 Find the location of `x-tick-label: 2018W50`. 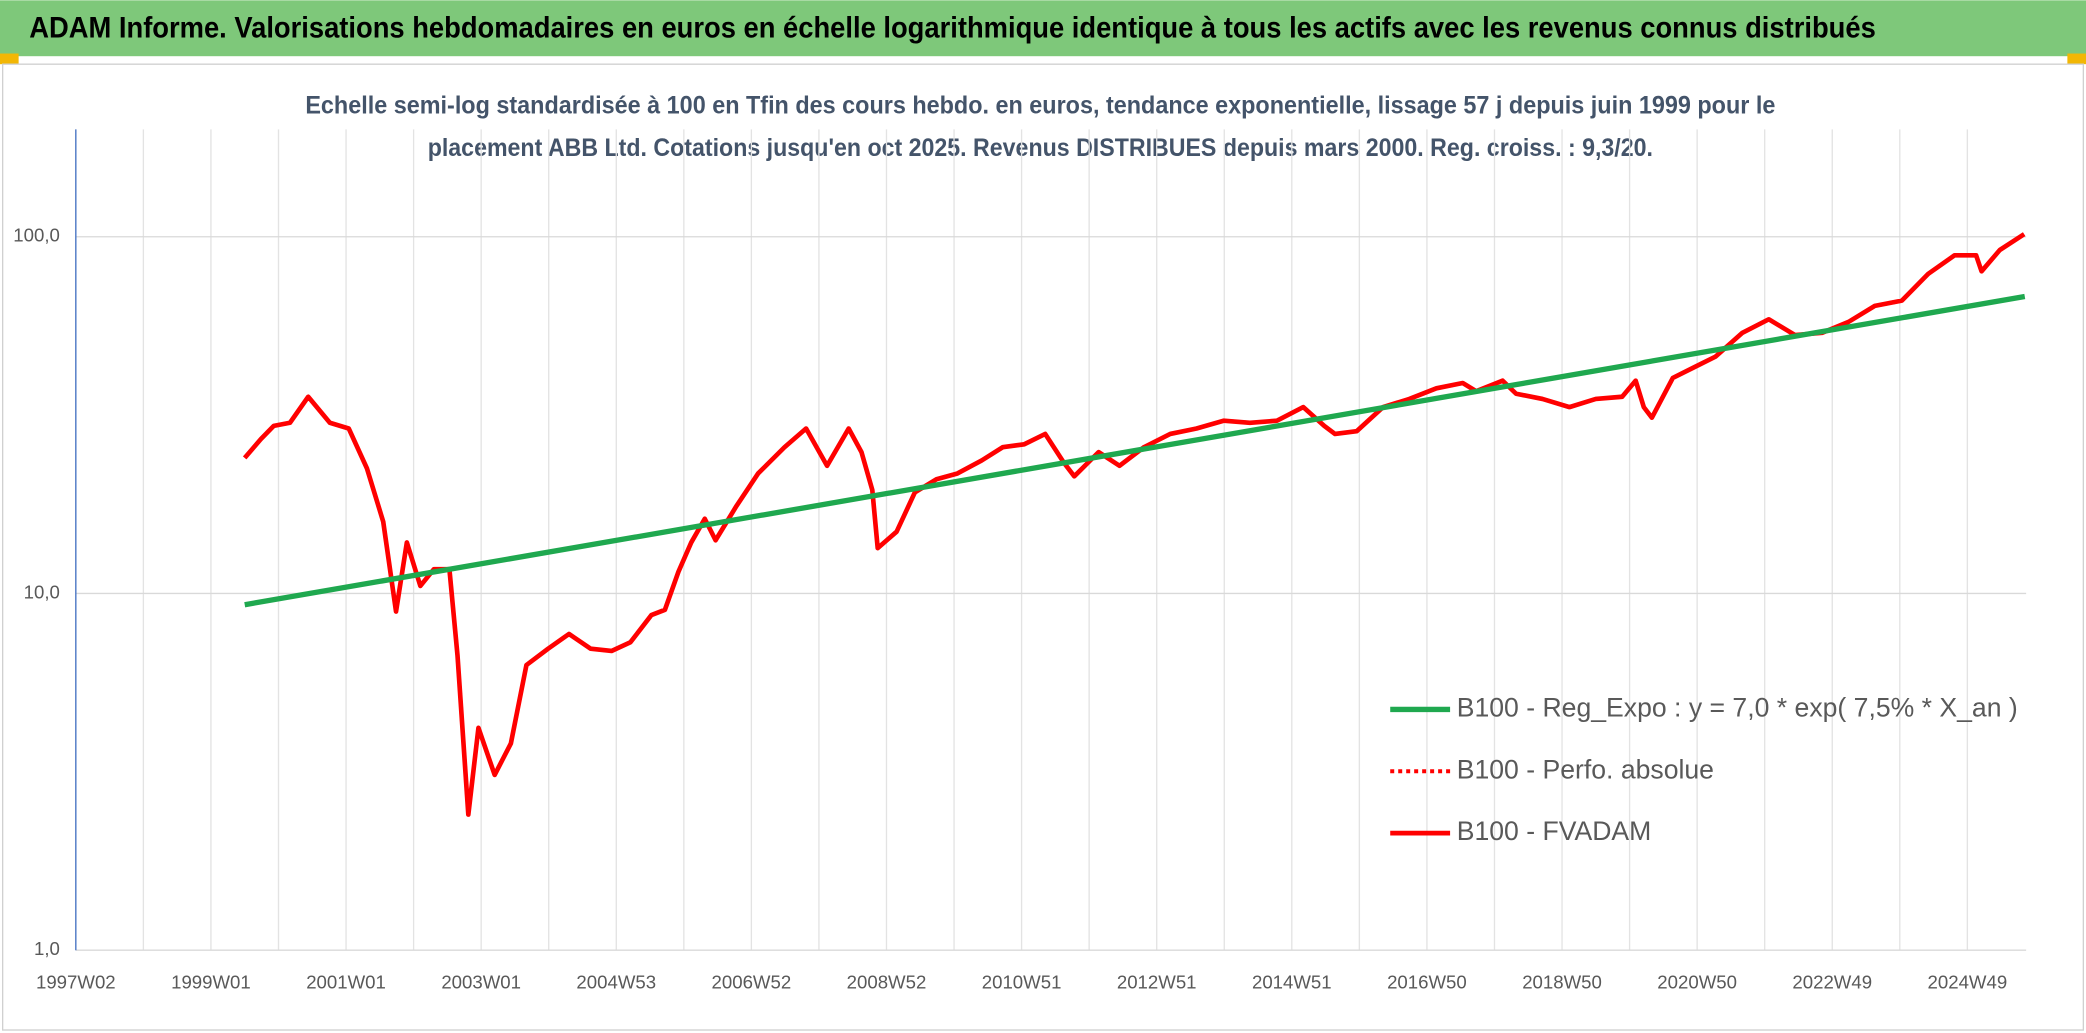

x-tick-label: 2018W50 is located at coordinates (1562, 981).